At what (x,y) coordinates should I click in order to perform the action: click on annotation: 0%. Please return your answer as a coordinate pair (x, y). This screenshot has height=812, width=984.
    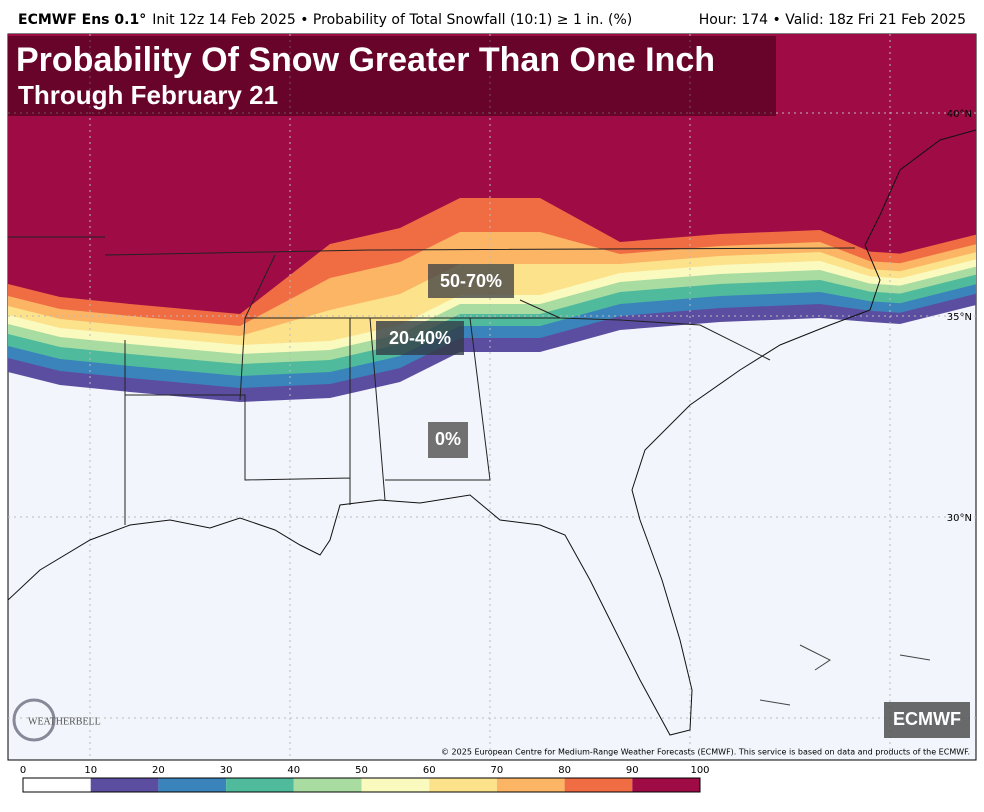
    Looking at the image, I should click on (448, 439).